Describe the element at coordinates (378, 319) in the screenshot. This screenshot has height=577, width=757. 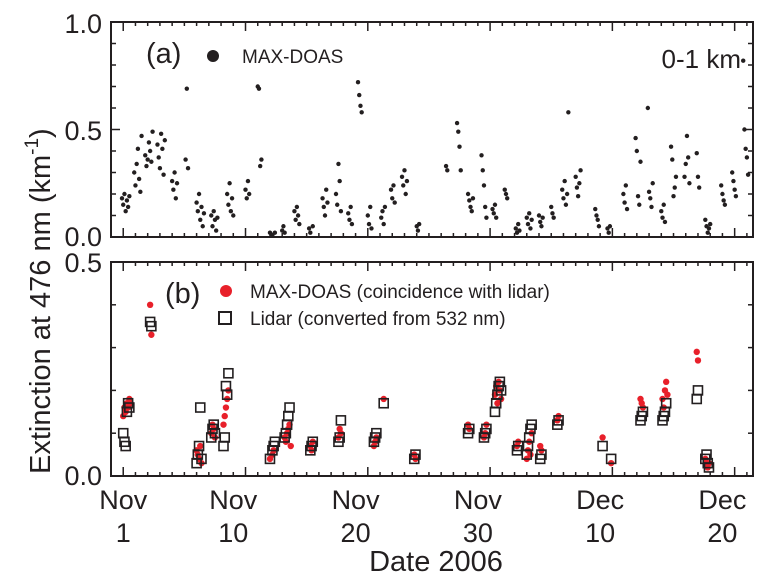
I see `legend-b-lidar-label: Lidar (converted from 532 nm)` at that location.